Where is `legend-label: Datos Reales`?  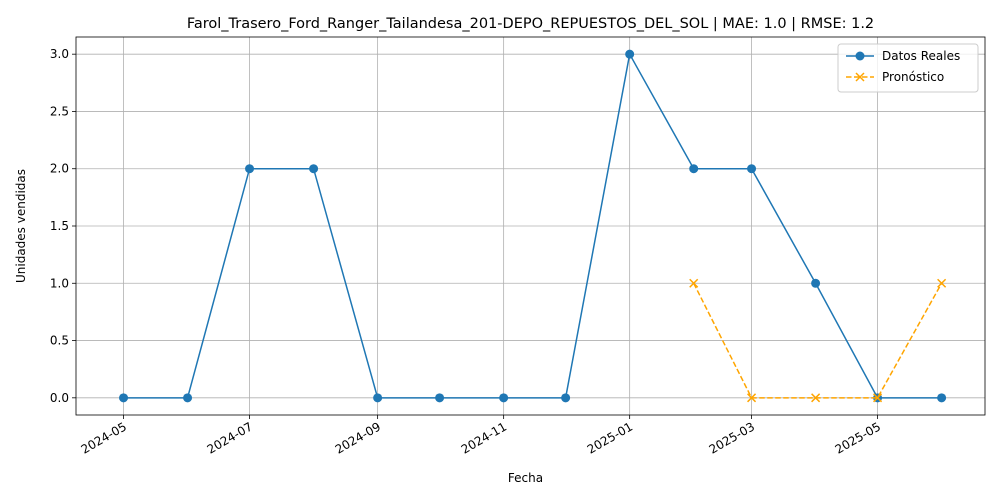 legend-label: Datos Reales is located at coordinates (921, 56).